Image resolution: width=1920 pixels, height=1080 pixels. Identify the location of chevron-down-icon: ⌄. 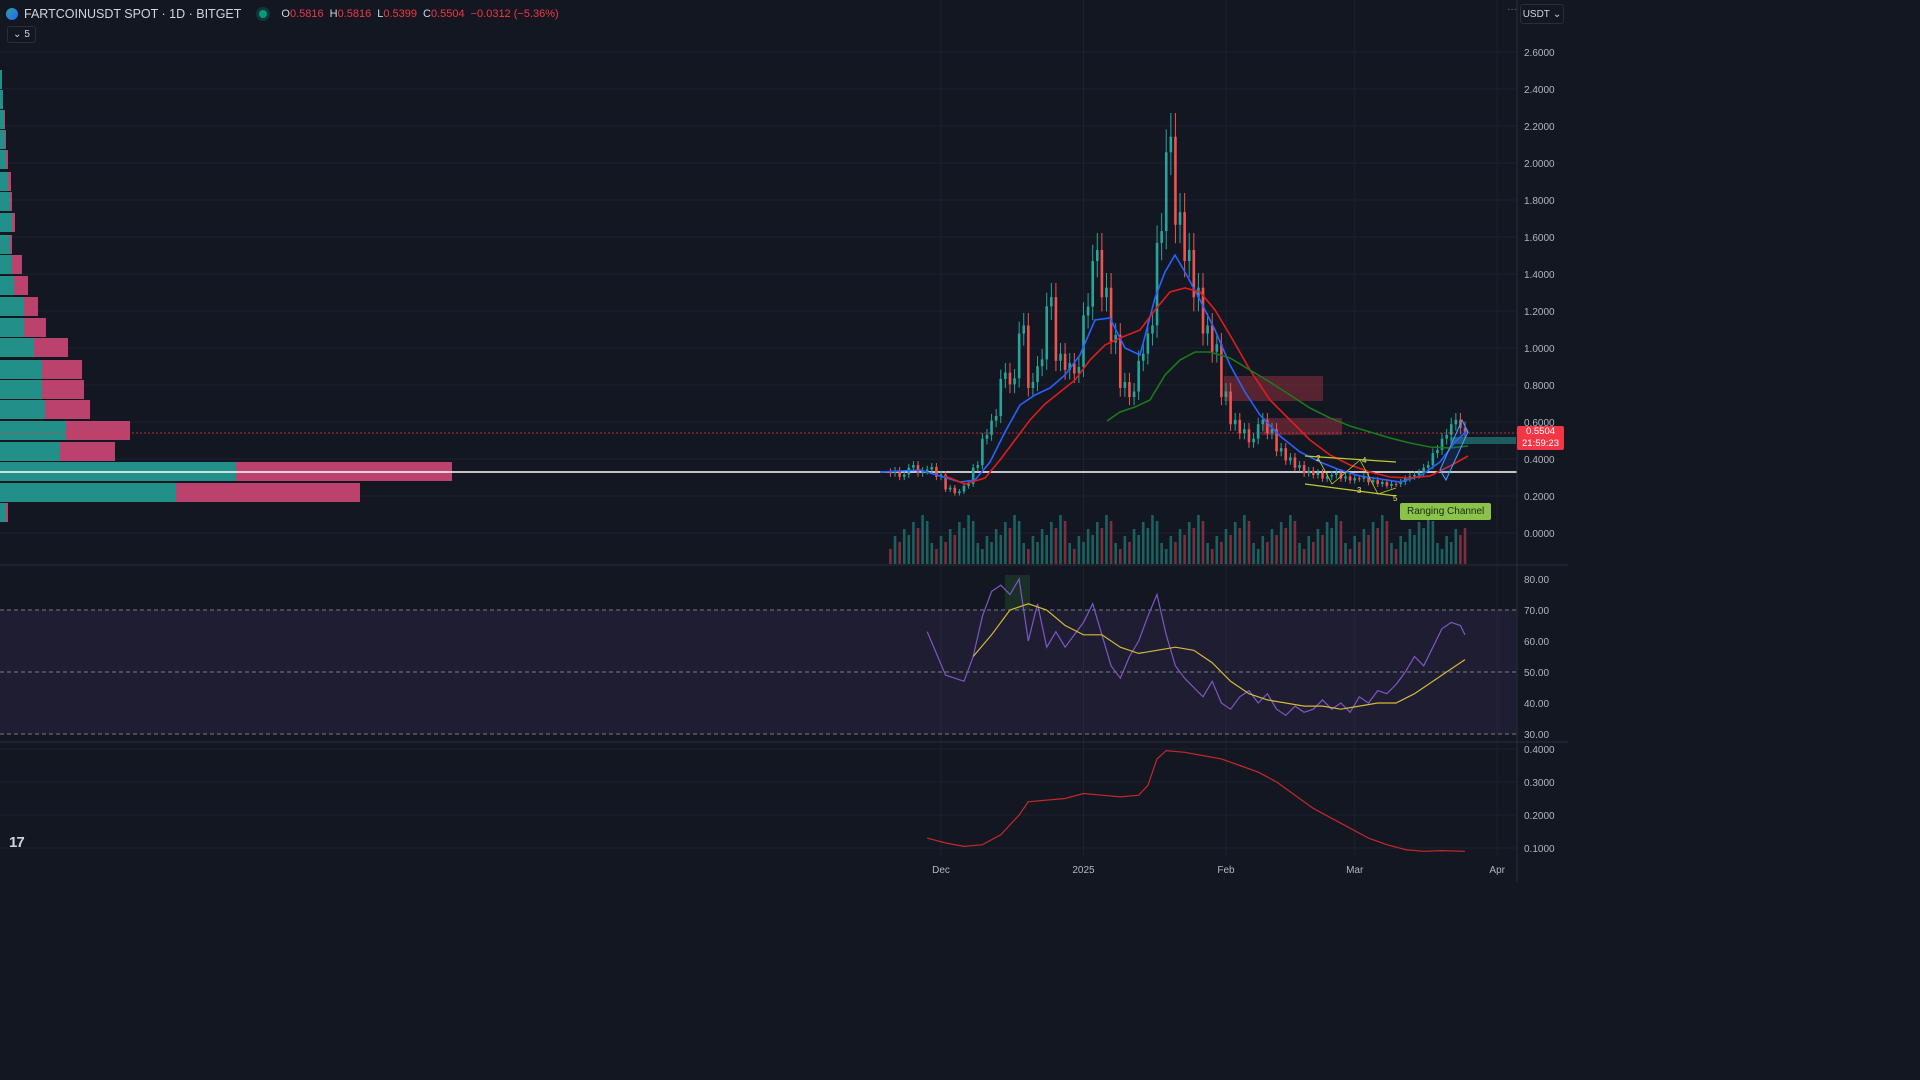
(1557, 14).